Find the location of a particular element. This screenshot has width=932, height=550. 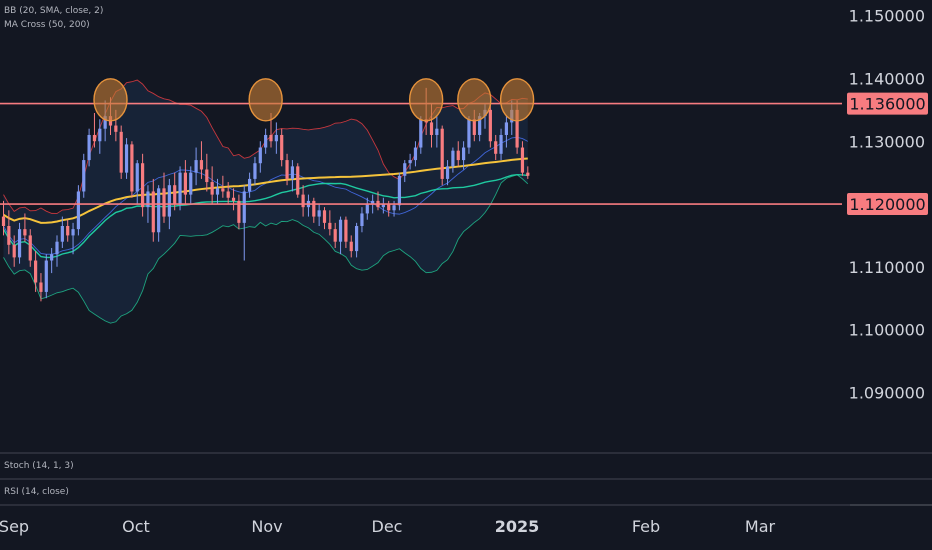

level-label: 1.120000 is located at coordinates (887, 204).